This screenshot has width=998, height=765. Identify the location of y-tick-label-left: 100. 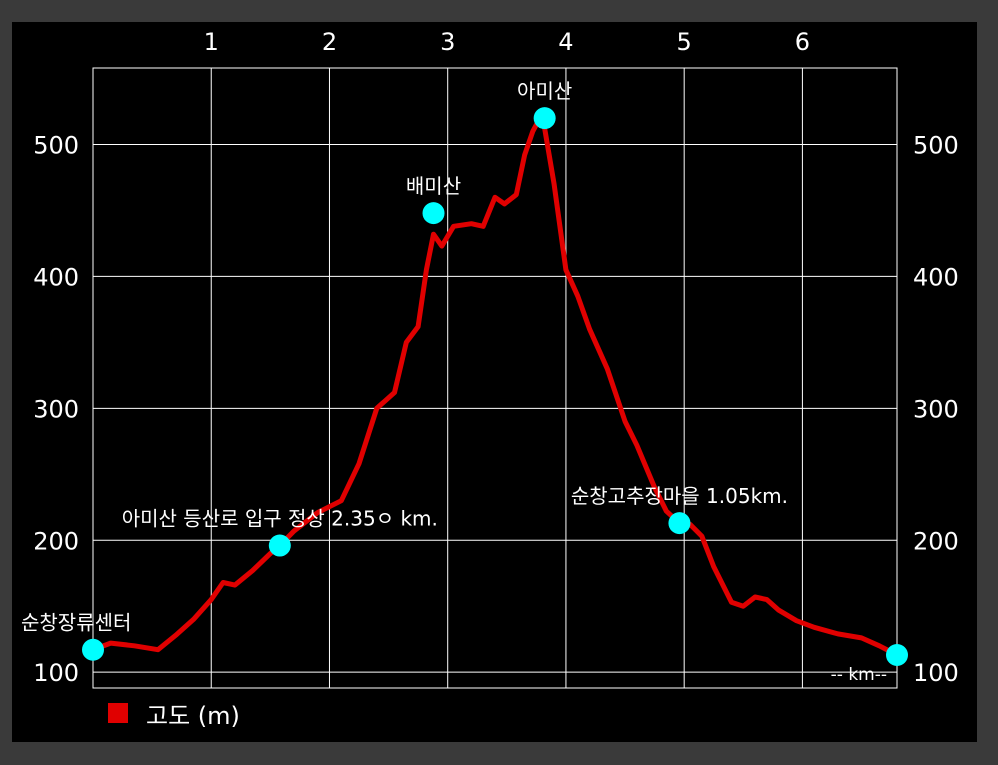
(56, 673).